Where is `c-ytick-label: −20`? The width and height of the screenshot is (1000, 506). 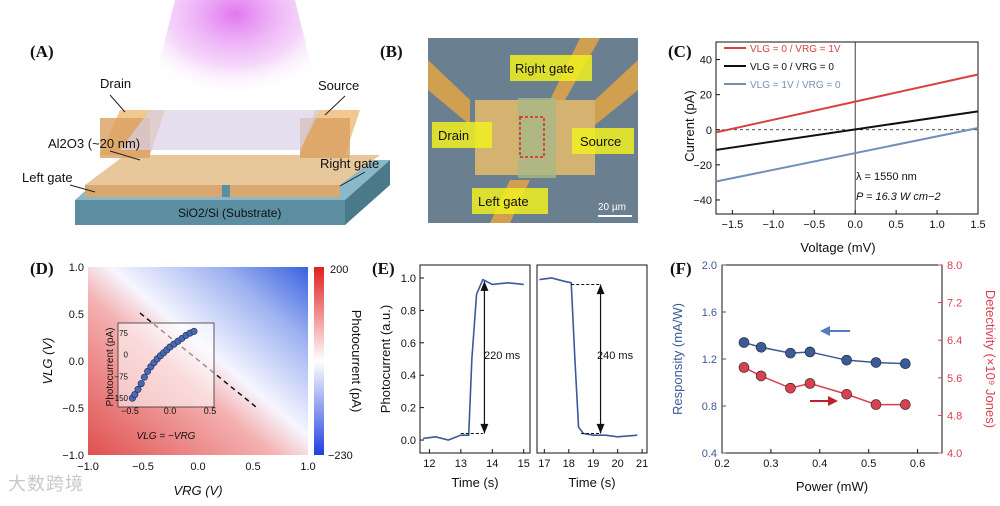
c-ytick-label: −20 is located at coordinates (702, 166).